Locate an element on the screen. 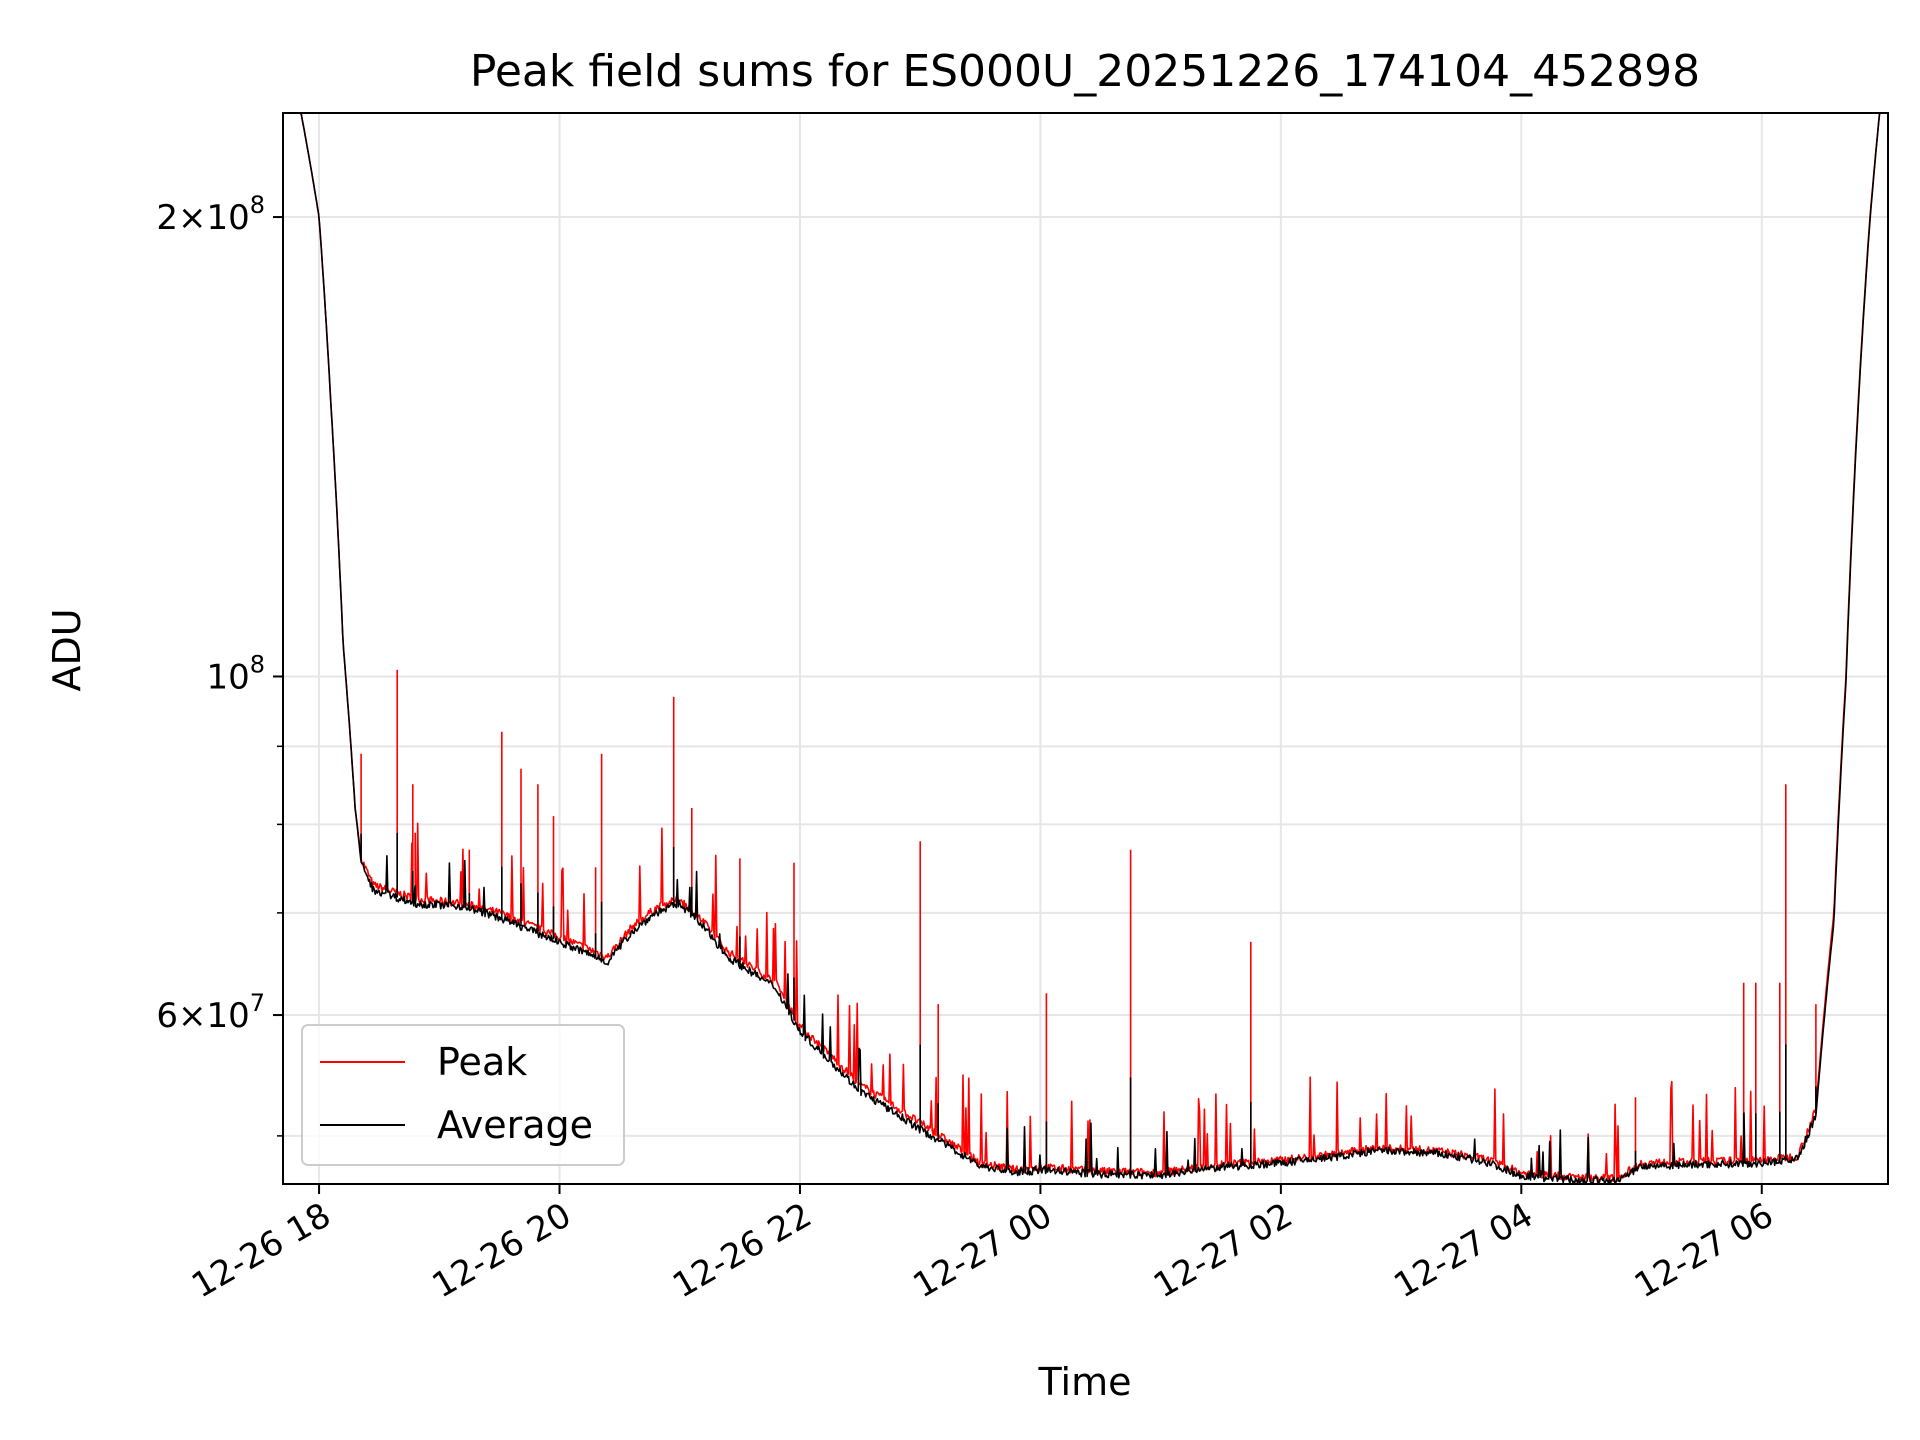 This screenshot has height=1440, width=1920. y-tick-label: 6×107 is located at coordinates (210, 1012).